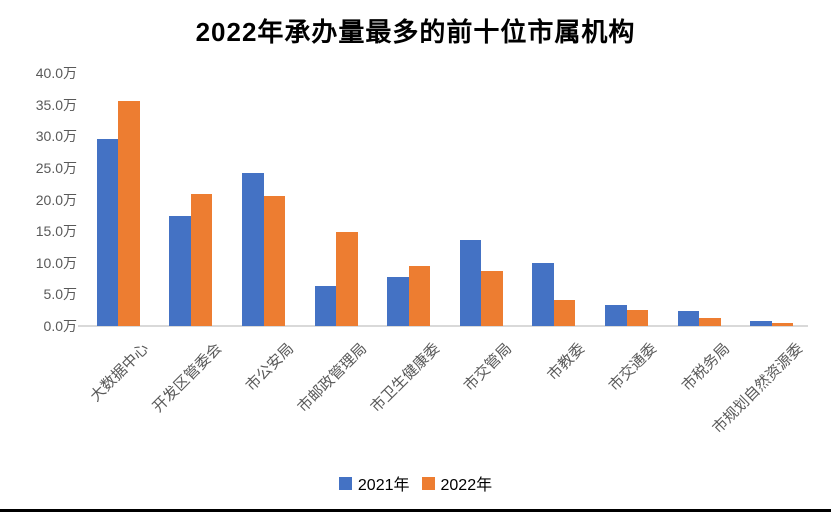 Image resolution: width=831 pixels, height=514 pixels. Describe the element at coordinates (107, 232) in the screenshot. I see `bar-2021年-大数据中心` at that location.